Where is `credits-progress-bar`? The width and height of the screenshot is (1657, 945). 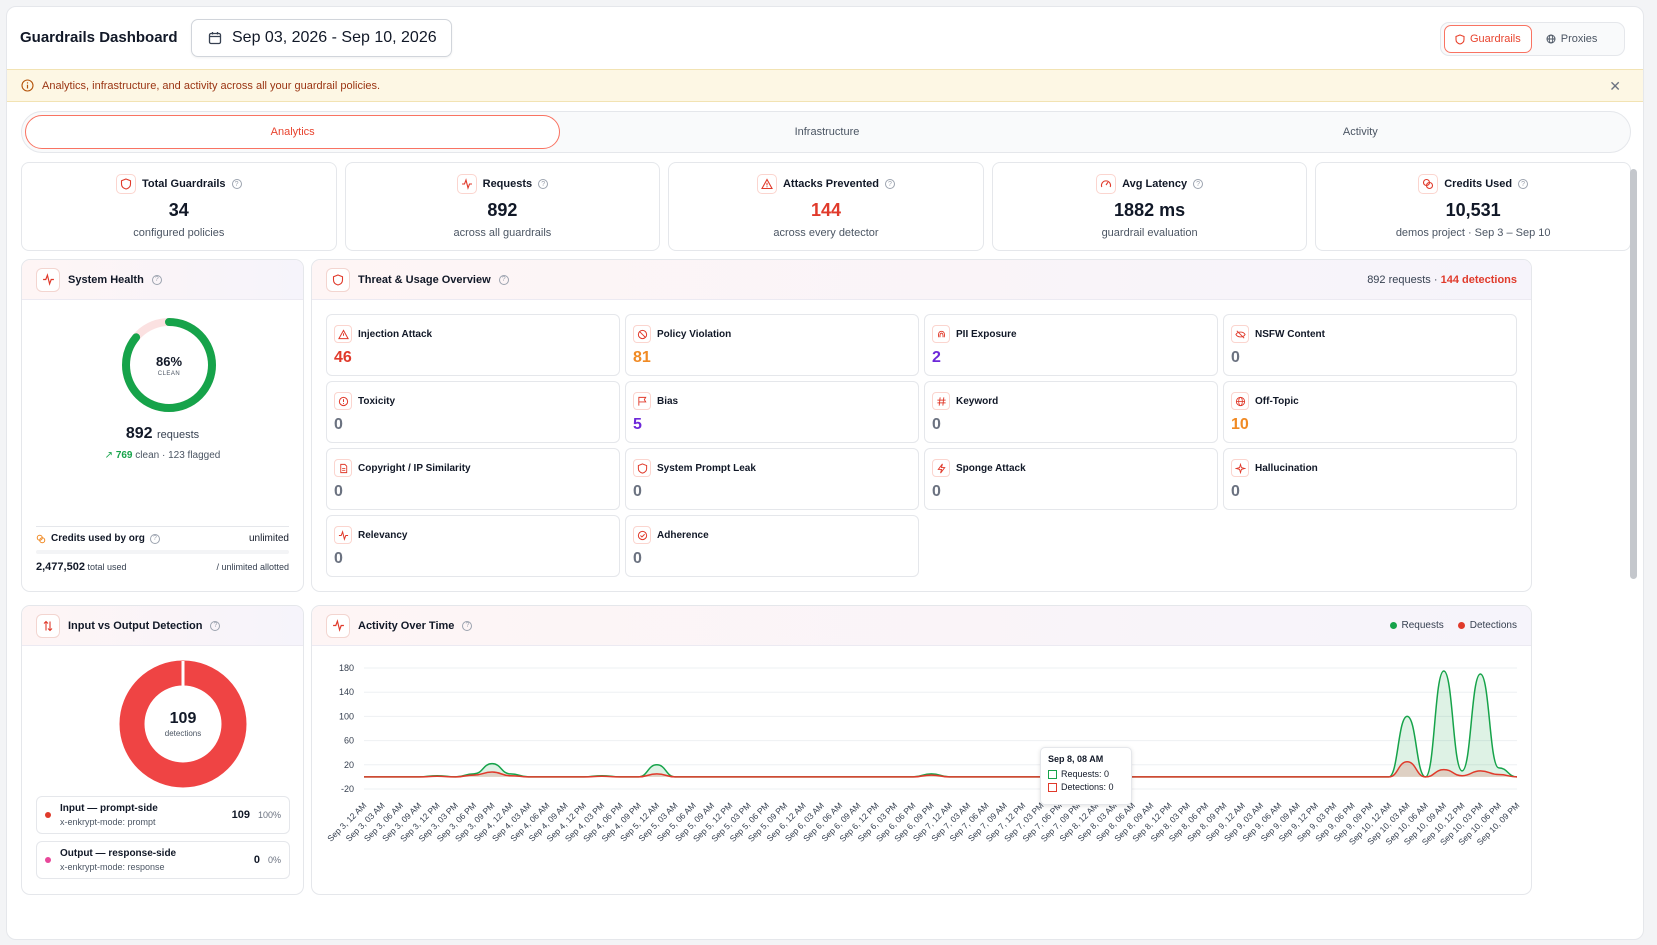 credits-progress-bar is located at coordinates (162, 552).